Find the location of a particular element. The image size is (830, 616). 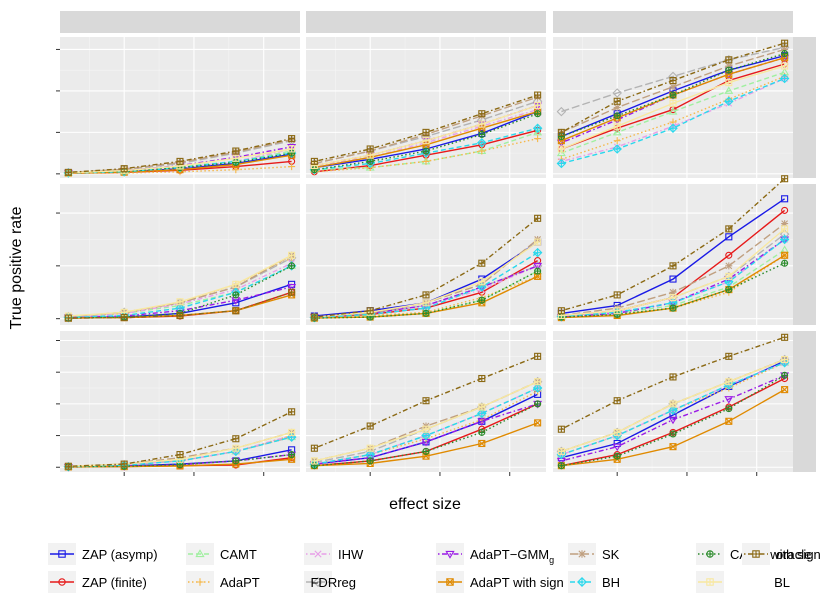

legend-label-text: AdaPT−GMM is located at coordinates (509, 554).